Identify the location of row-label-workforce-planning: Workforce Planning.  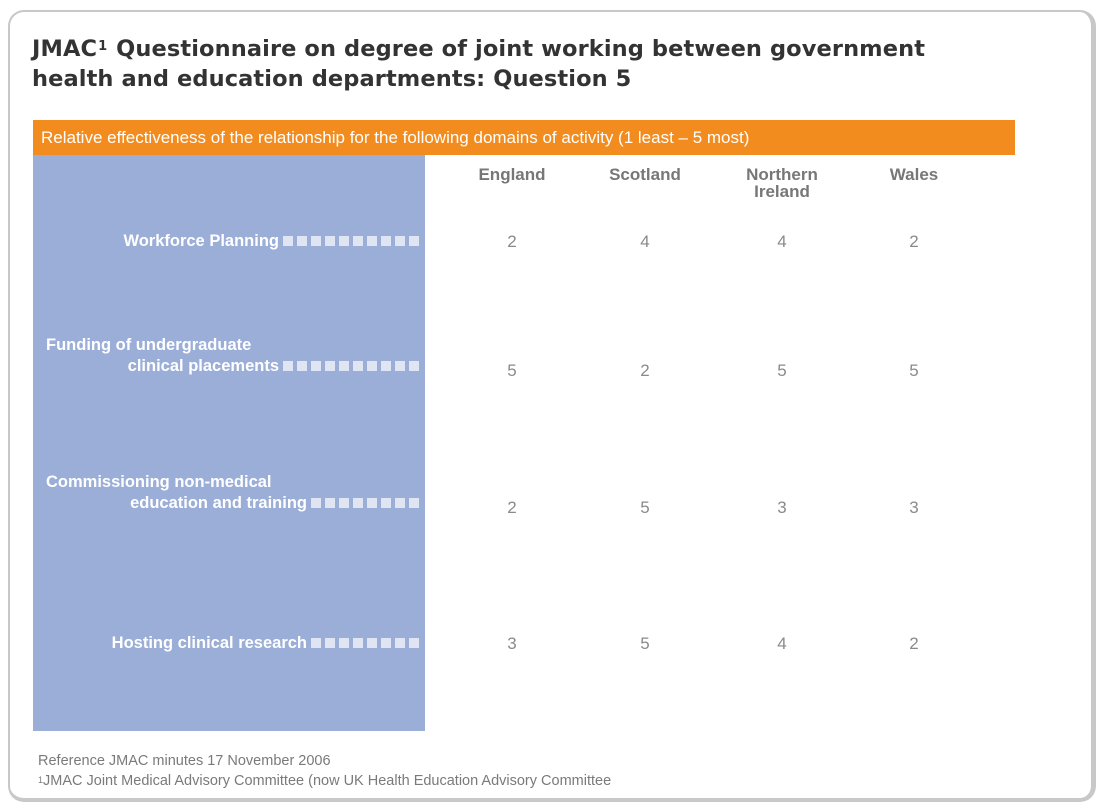
(229, 241).